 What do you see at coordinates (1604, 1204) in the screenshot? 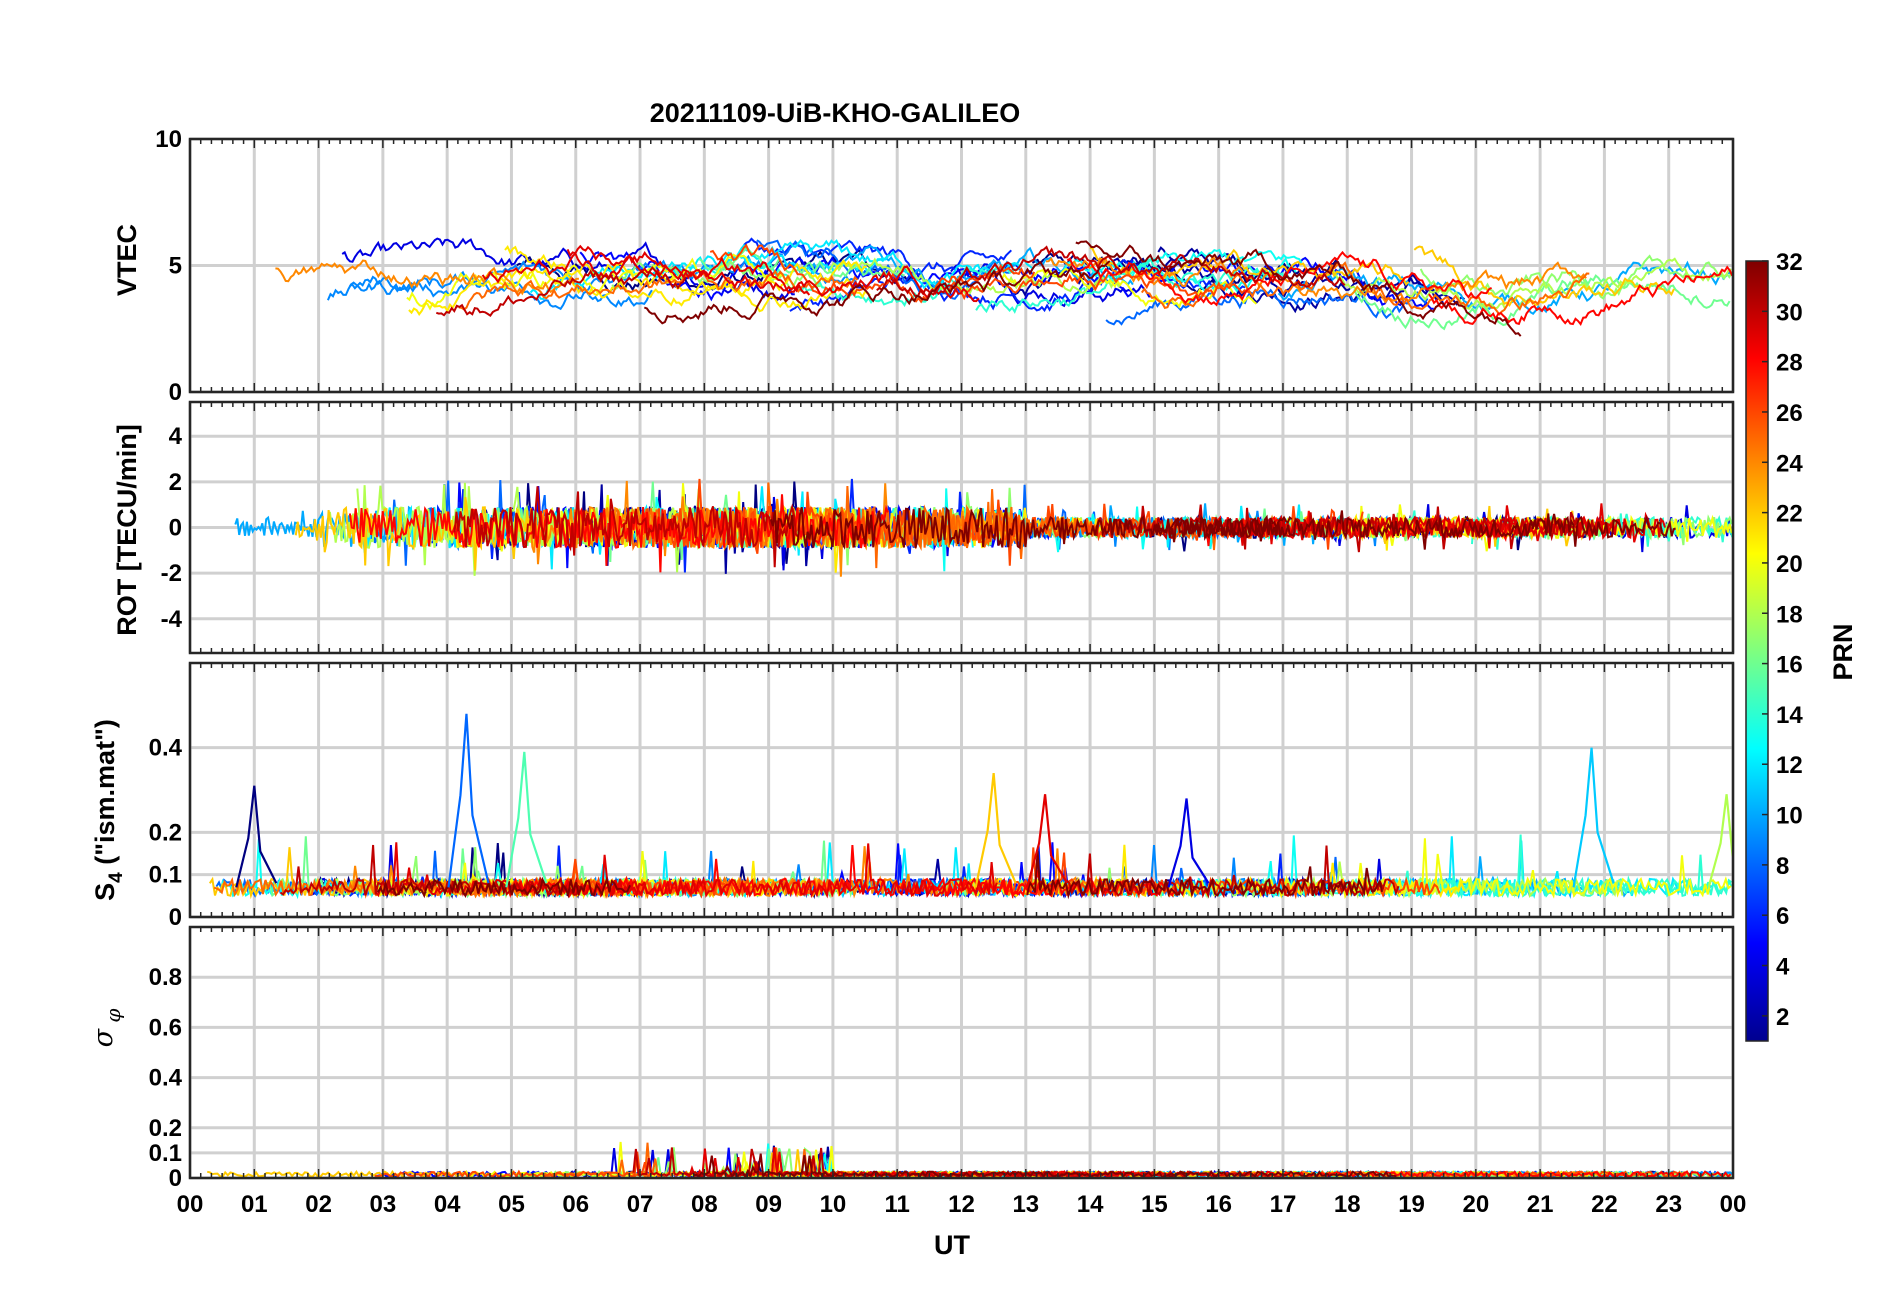
I see `x-tick-label: 22` at bounding box center [1604, 1204].